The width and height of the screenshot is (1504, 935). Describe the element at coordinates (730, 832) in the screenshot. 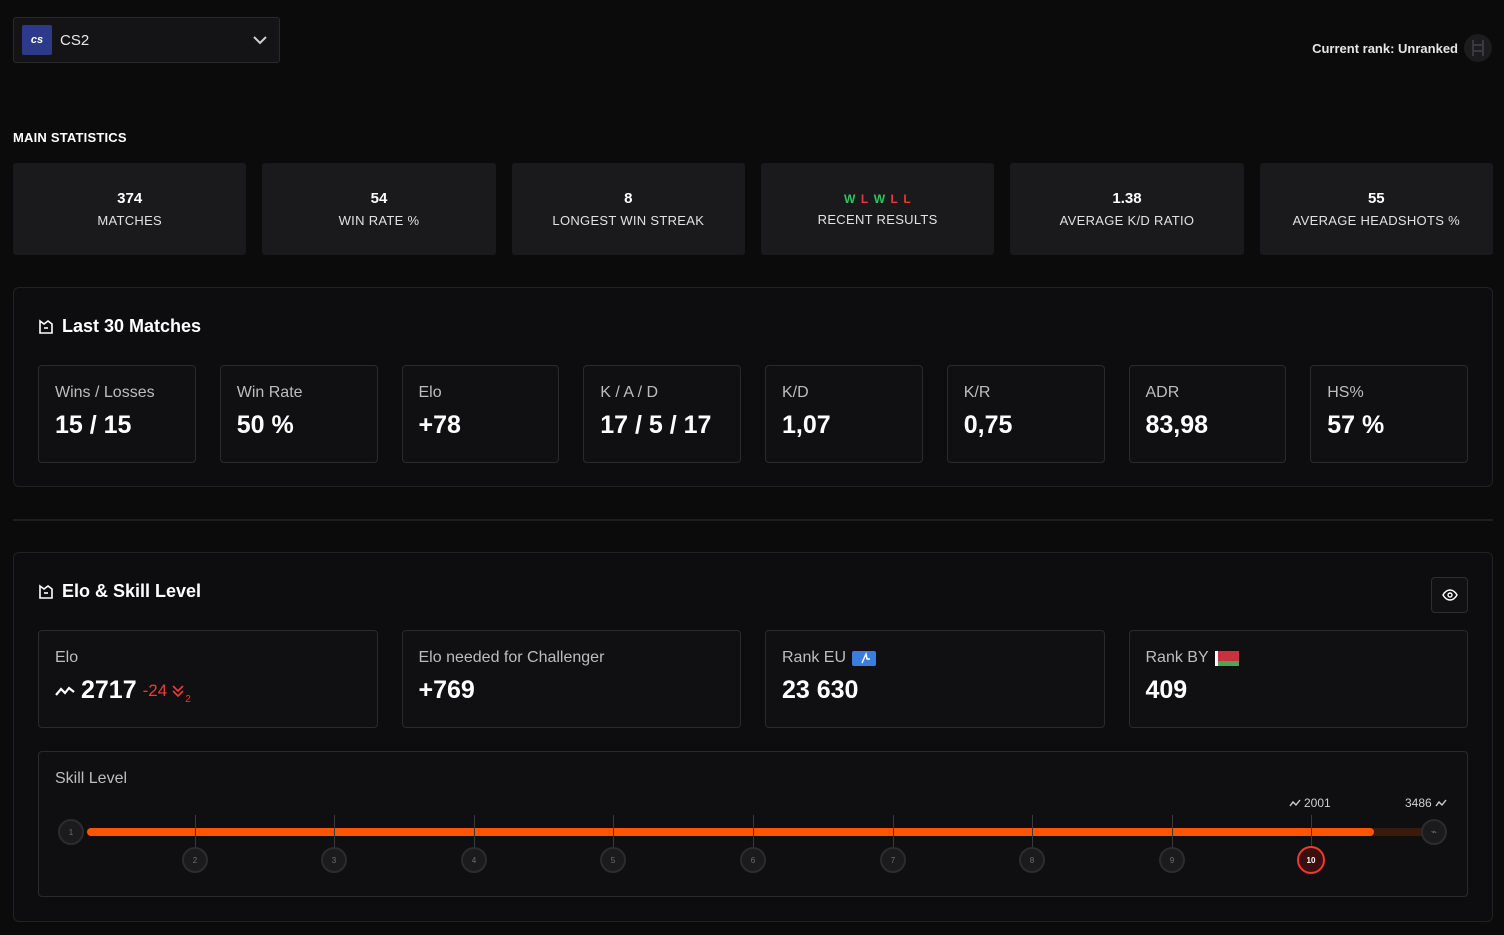

I see `skill-progress-fill` at that location.